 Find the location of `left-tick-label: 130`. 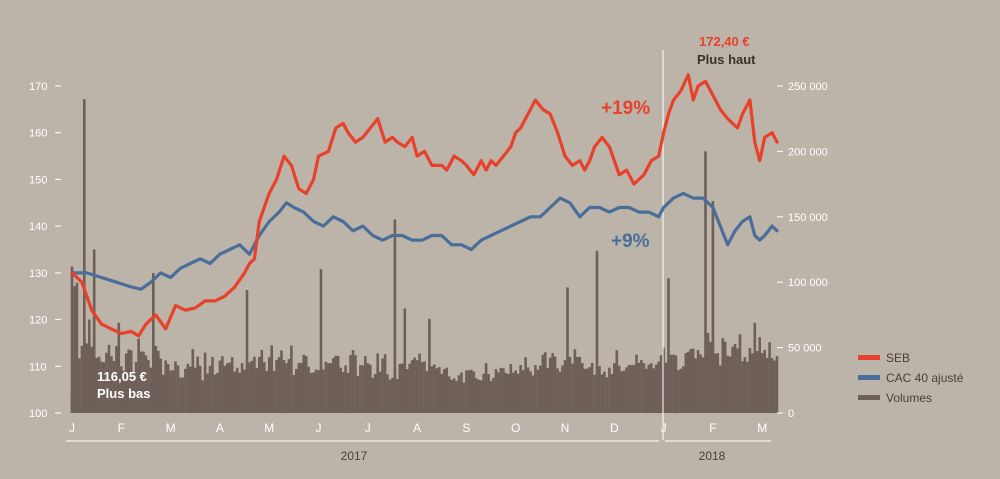

left-tick-label: 130 is located at coordinates (38, 274).